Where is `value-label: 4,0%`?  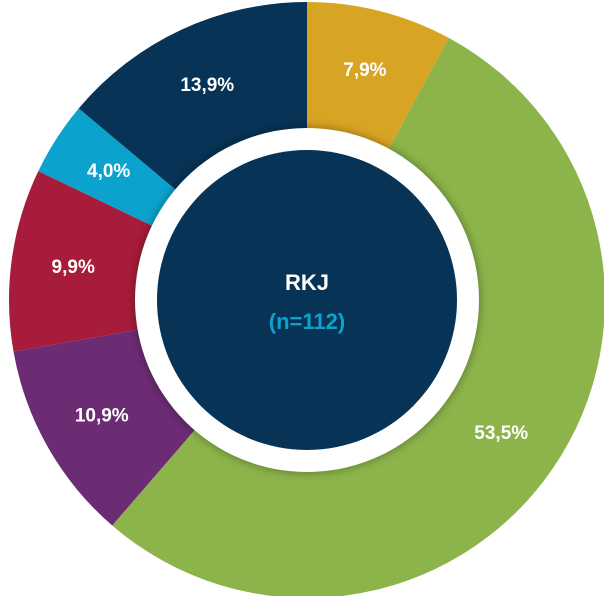 value-label: 4,0% is located at coordinates (108, 171).